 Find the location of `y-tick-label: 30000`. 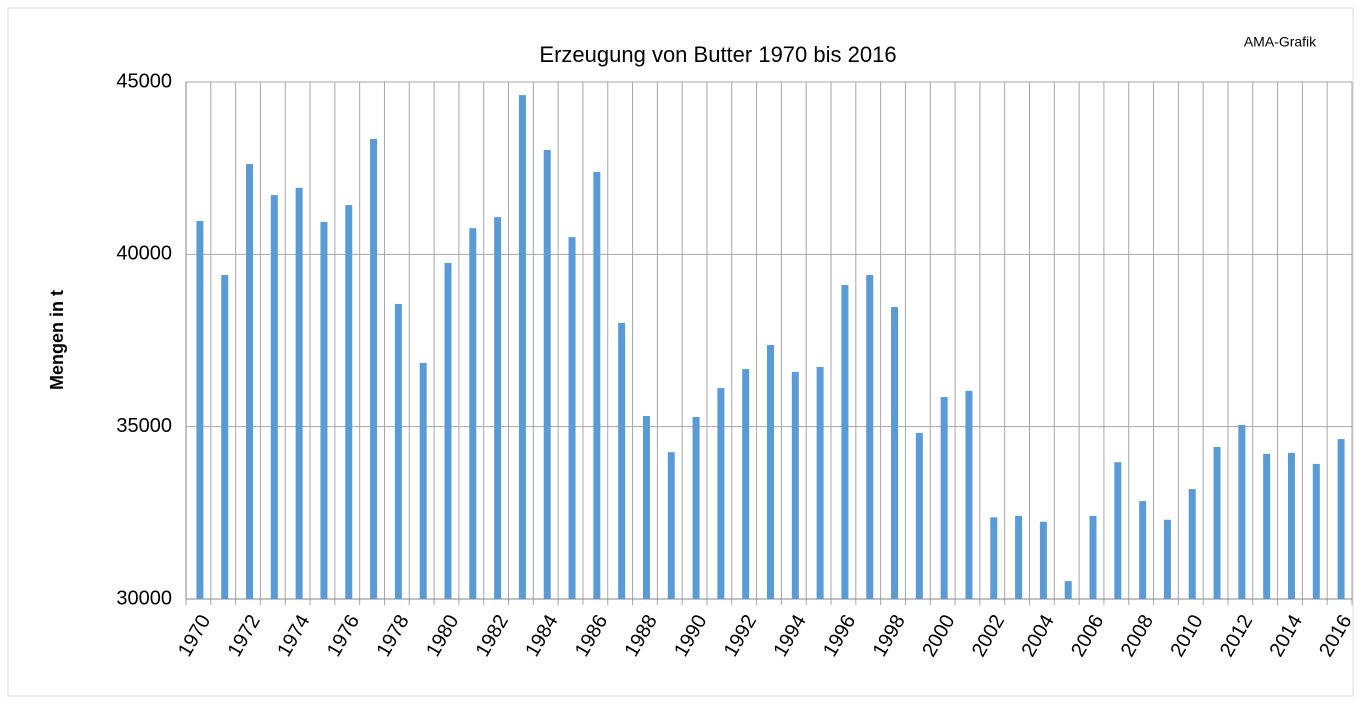

y-tick-label: 30000 is located at coordinates (144, 598).